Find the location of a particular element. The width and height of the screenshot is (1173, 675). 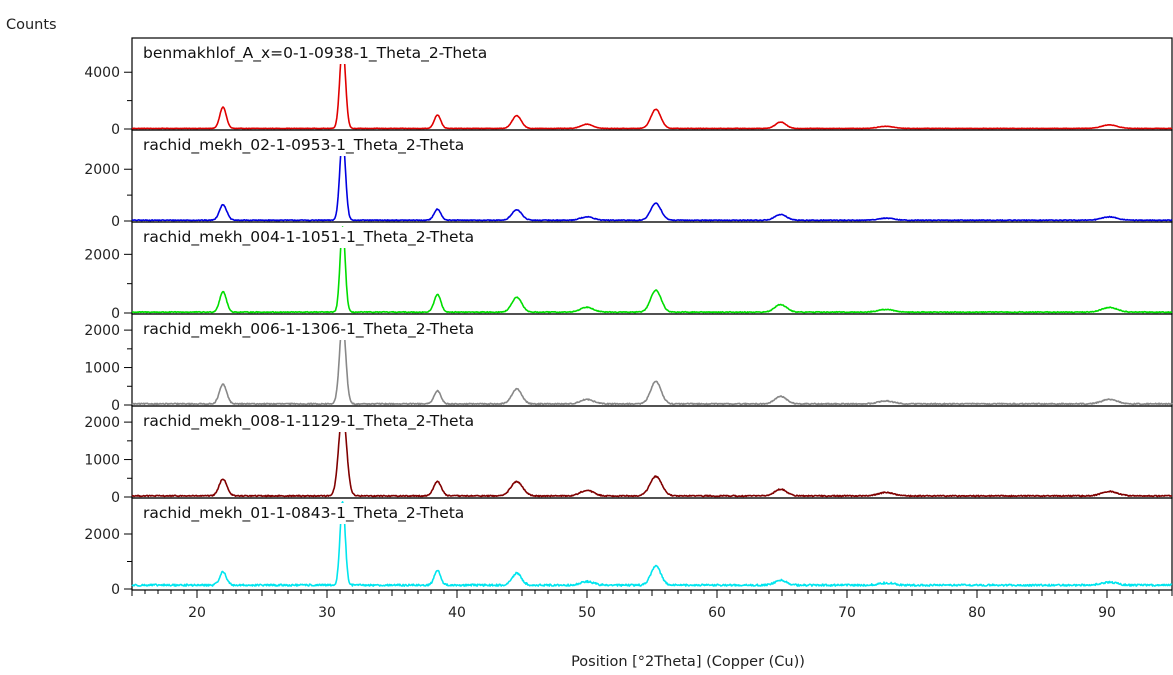

x-tick-label: 40 is located at coordinates (457, 613).